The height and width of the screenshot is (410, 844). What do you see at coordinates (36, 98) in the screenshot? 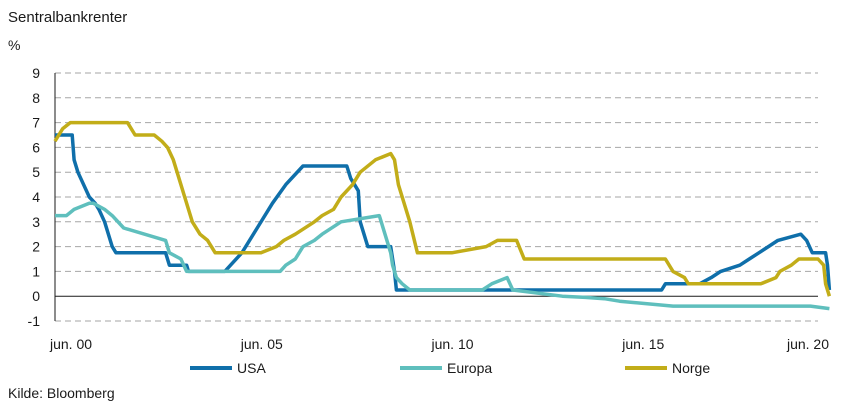
I see `y-tick-label: 8` at bounding box center [36, 98].